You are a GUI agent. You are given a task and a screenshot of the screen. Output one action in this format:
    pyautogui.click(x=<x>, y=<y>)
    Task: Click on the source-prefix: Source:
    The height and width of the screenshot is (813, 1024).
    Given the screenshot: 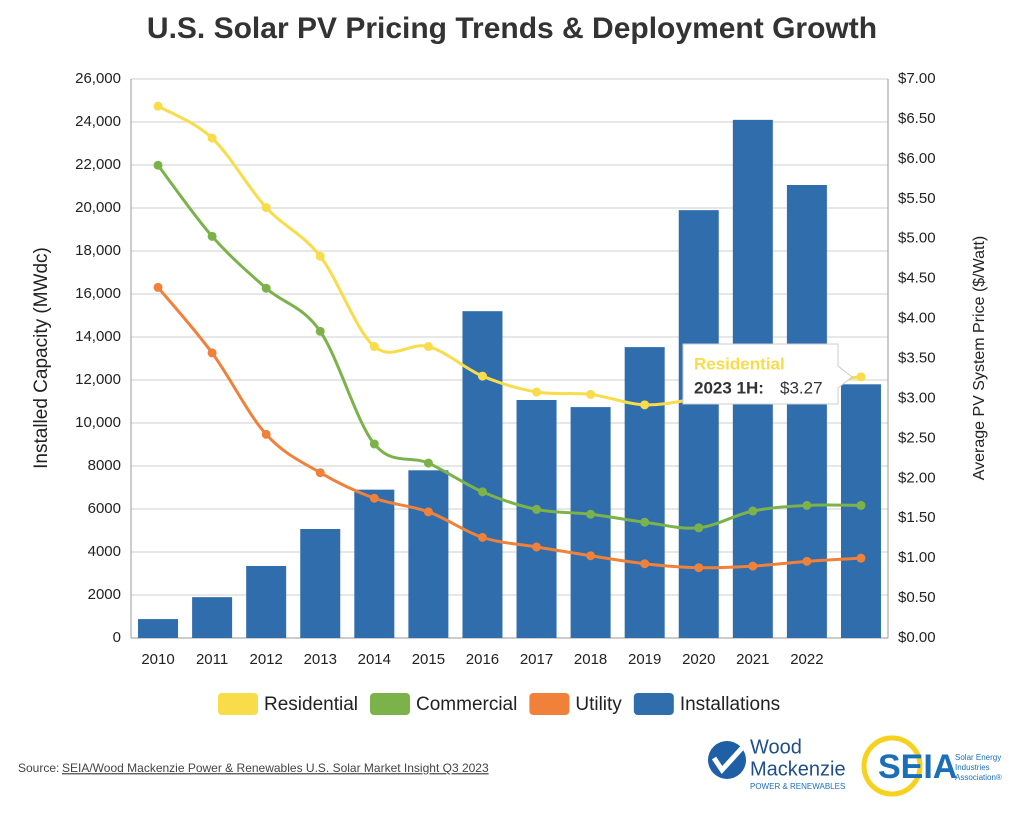 What is the action you would take?
    pyautogui.click(x=38, y=768)
    